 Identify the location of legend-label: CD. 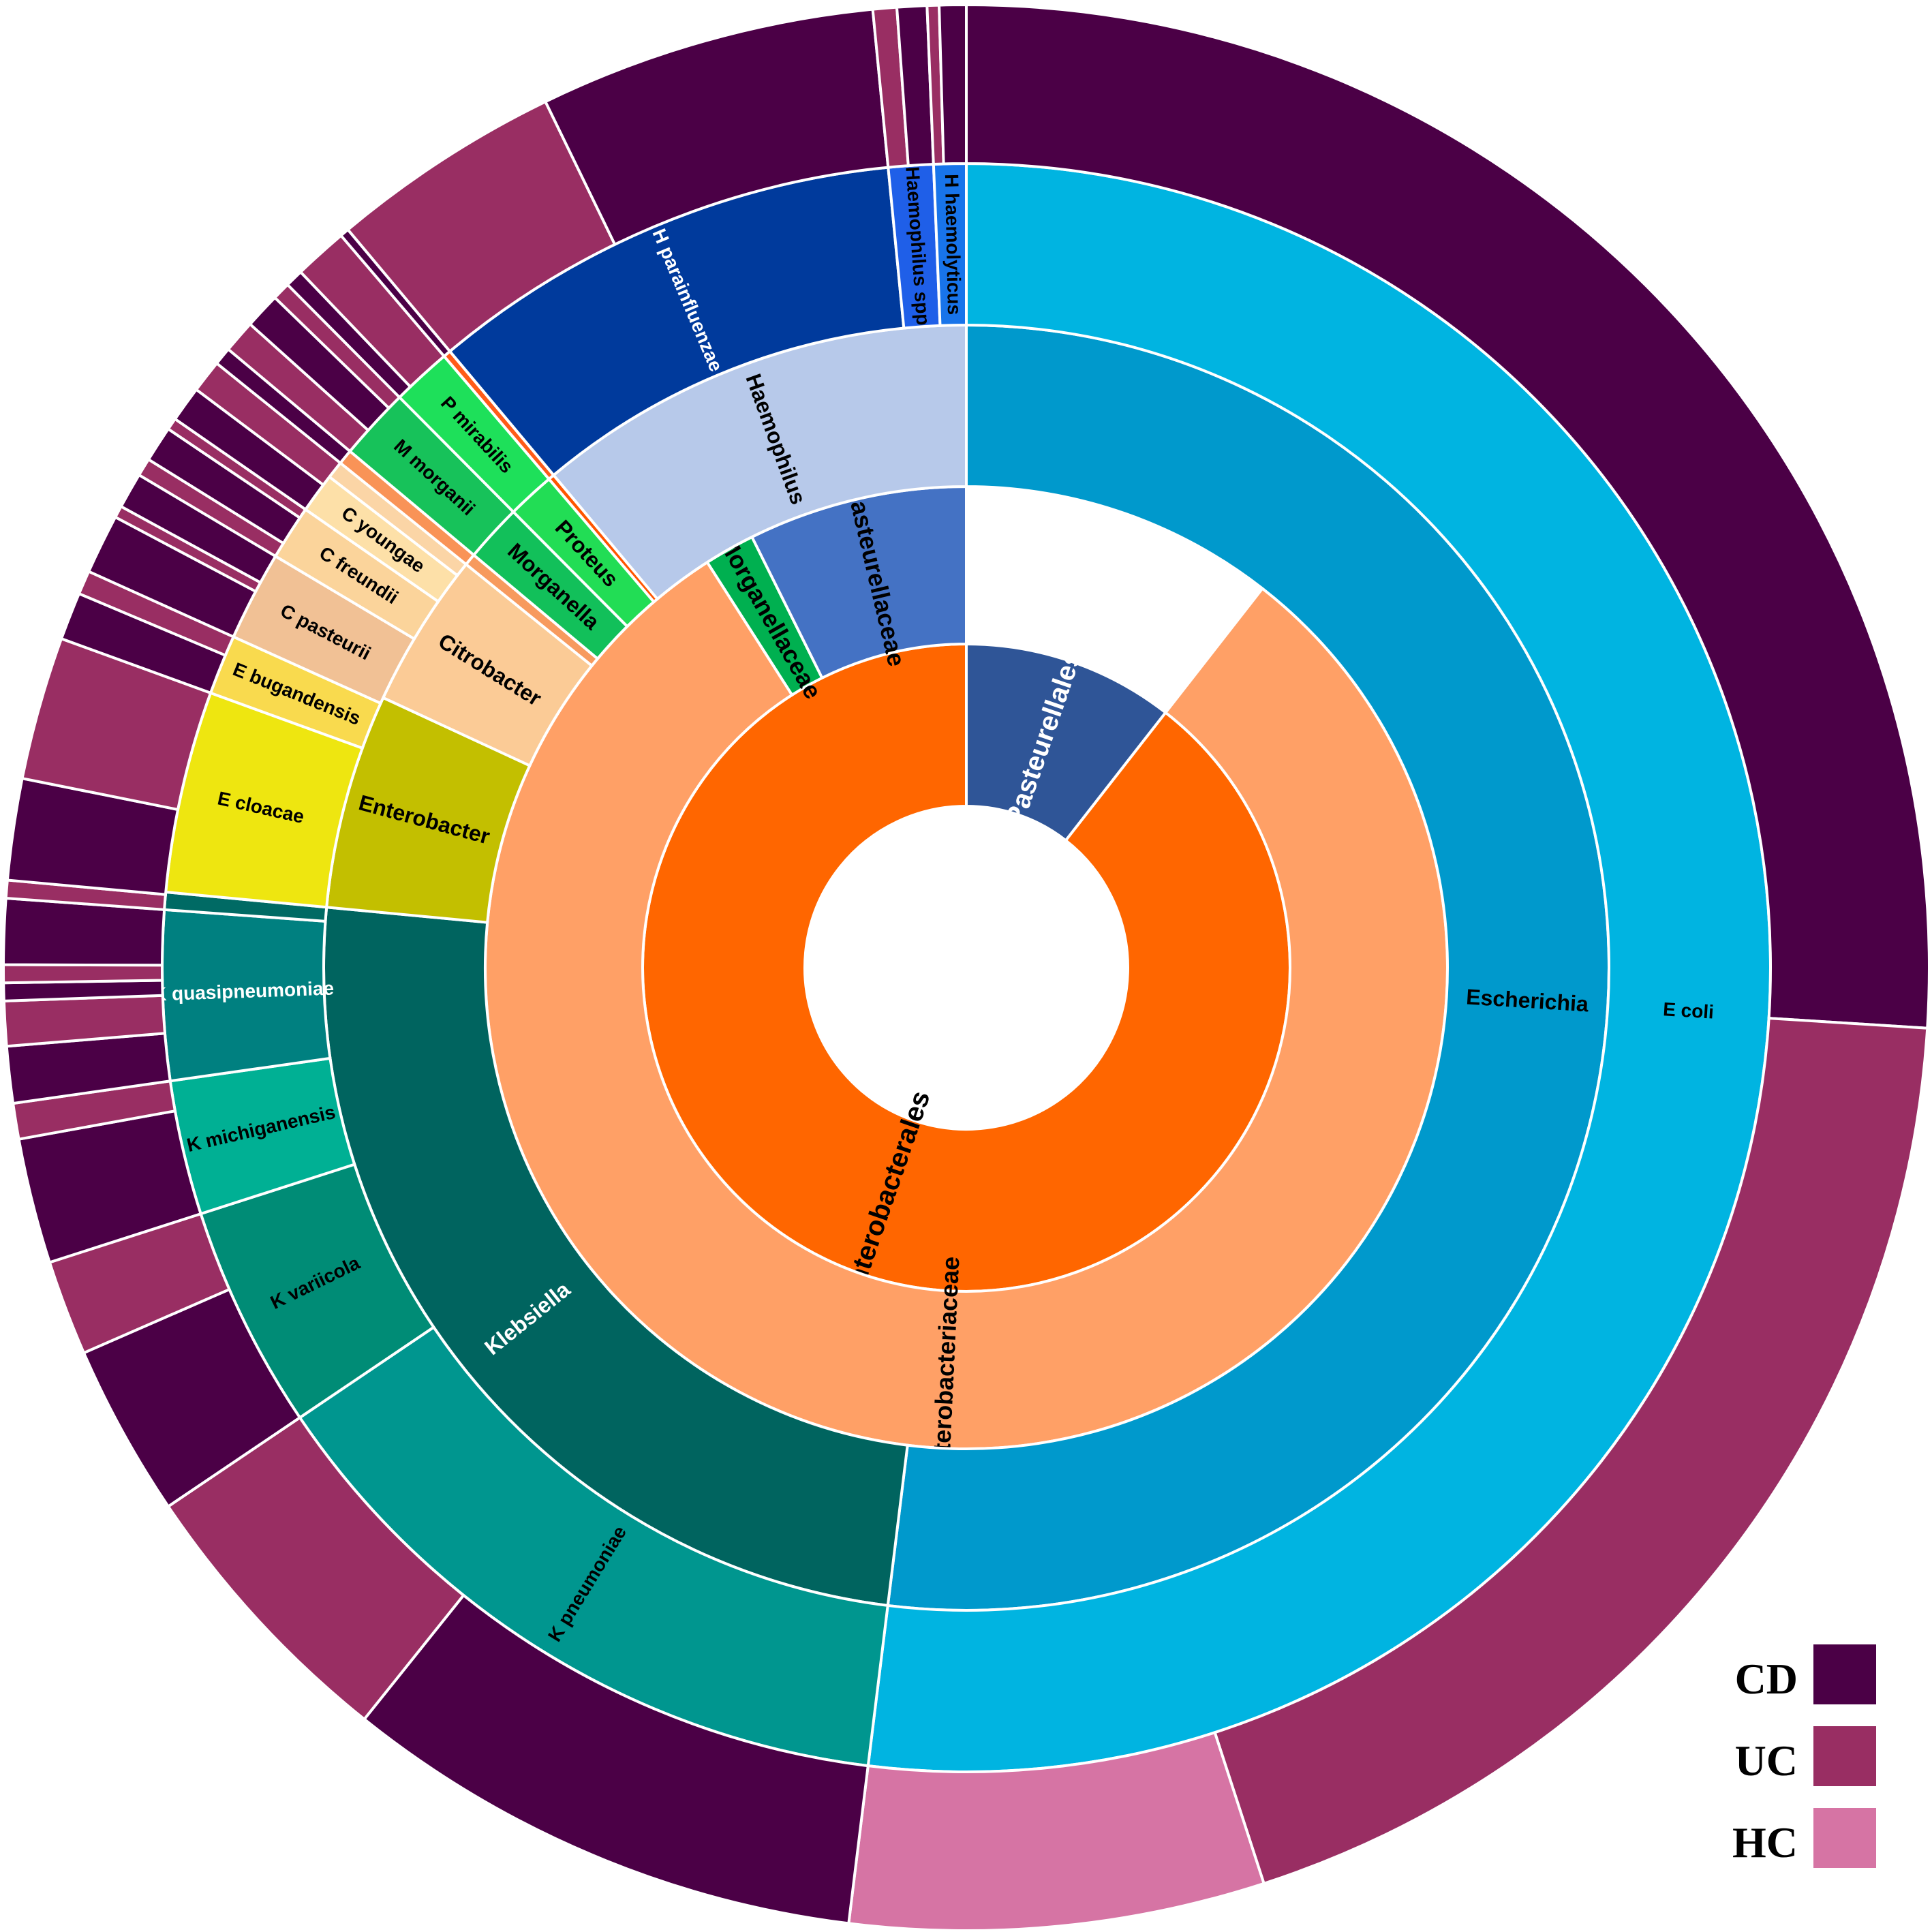
(1766, 1679).